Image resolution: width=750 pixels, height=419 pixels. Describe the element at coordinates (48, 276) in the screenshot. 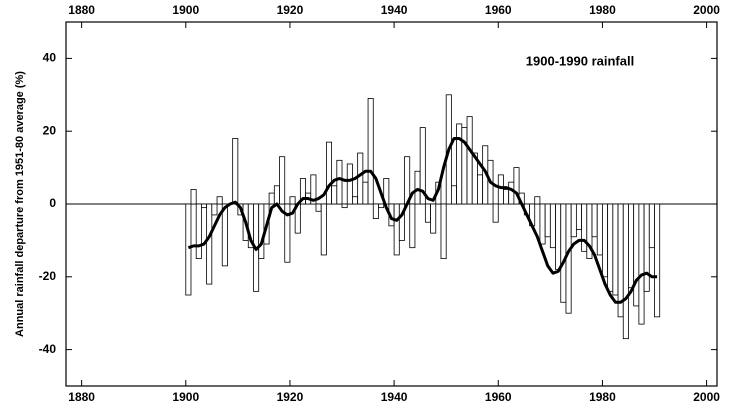

I see `y-tick-label: -20` at that location.